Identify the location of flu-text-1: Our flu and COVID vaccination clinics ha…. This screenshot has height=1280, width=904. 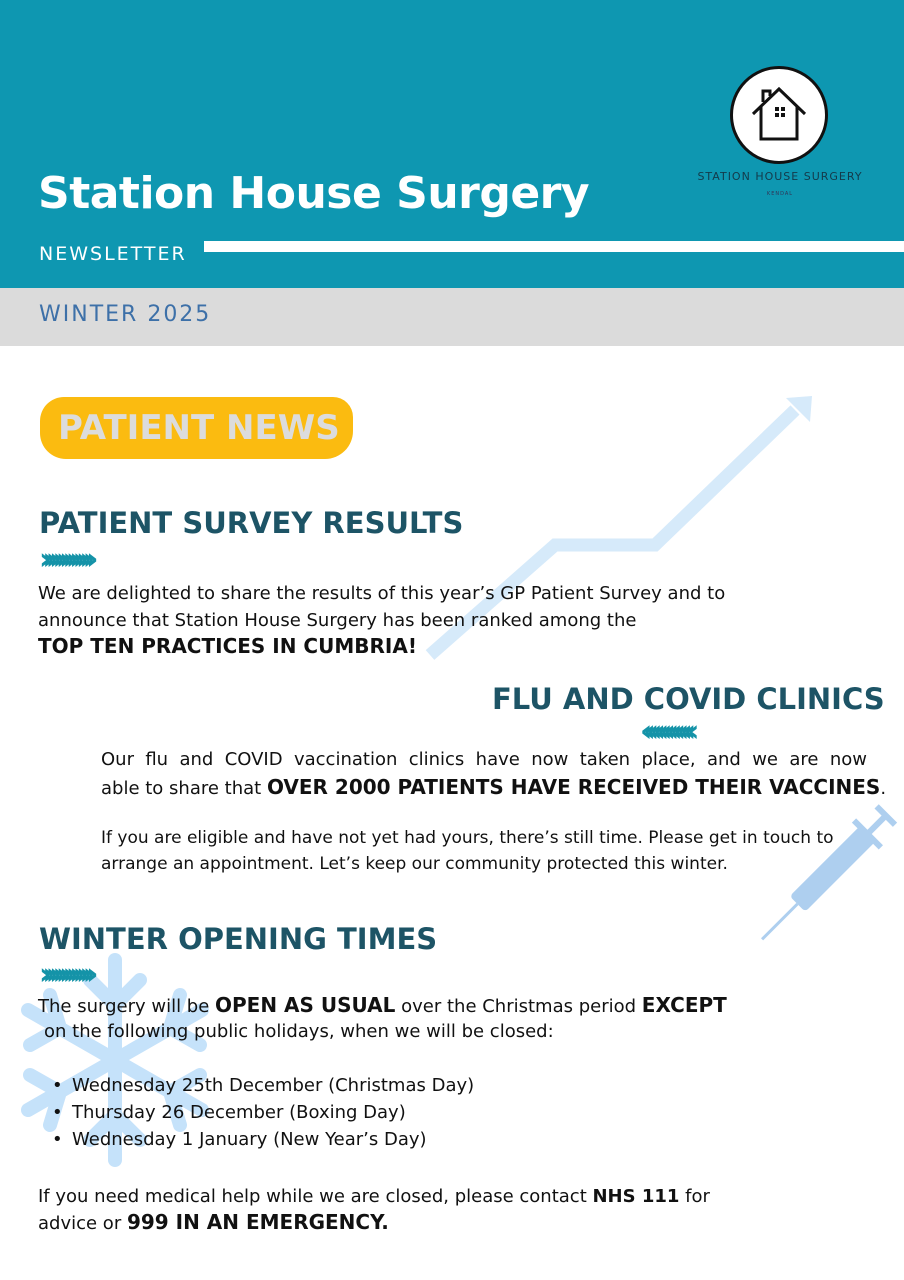
(484, 759).